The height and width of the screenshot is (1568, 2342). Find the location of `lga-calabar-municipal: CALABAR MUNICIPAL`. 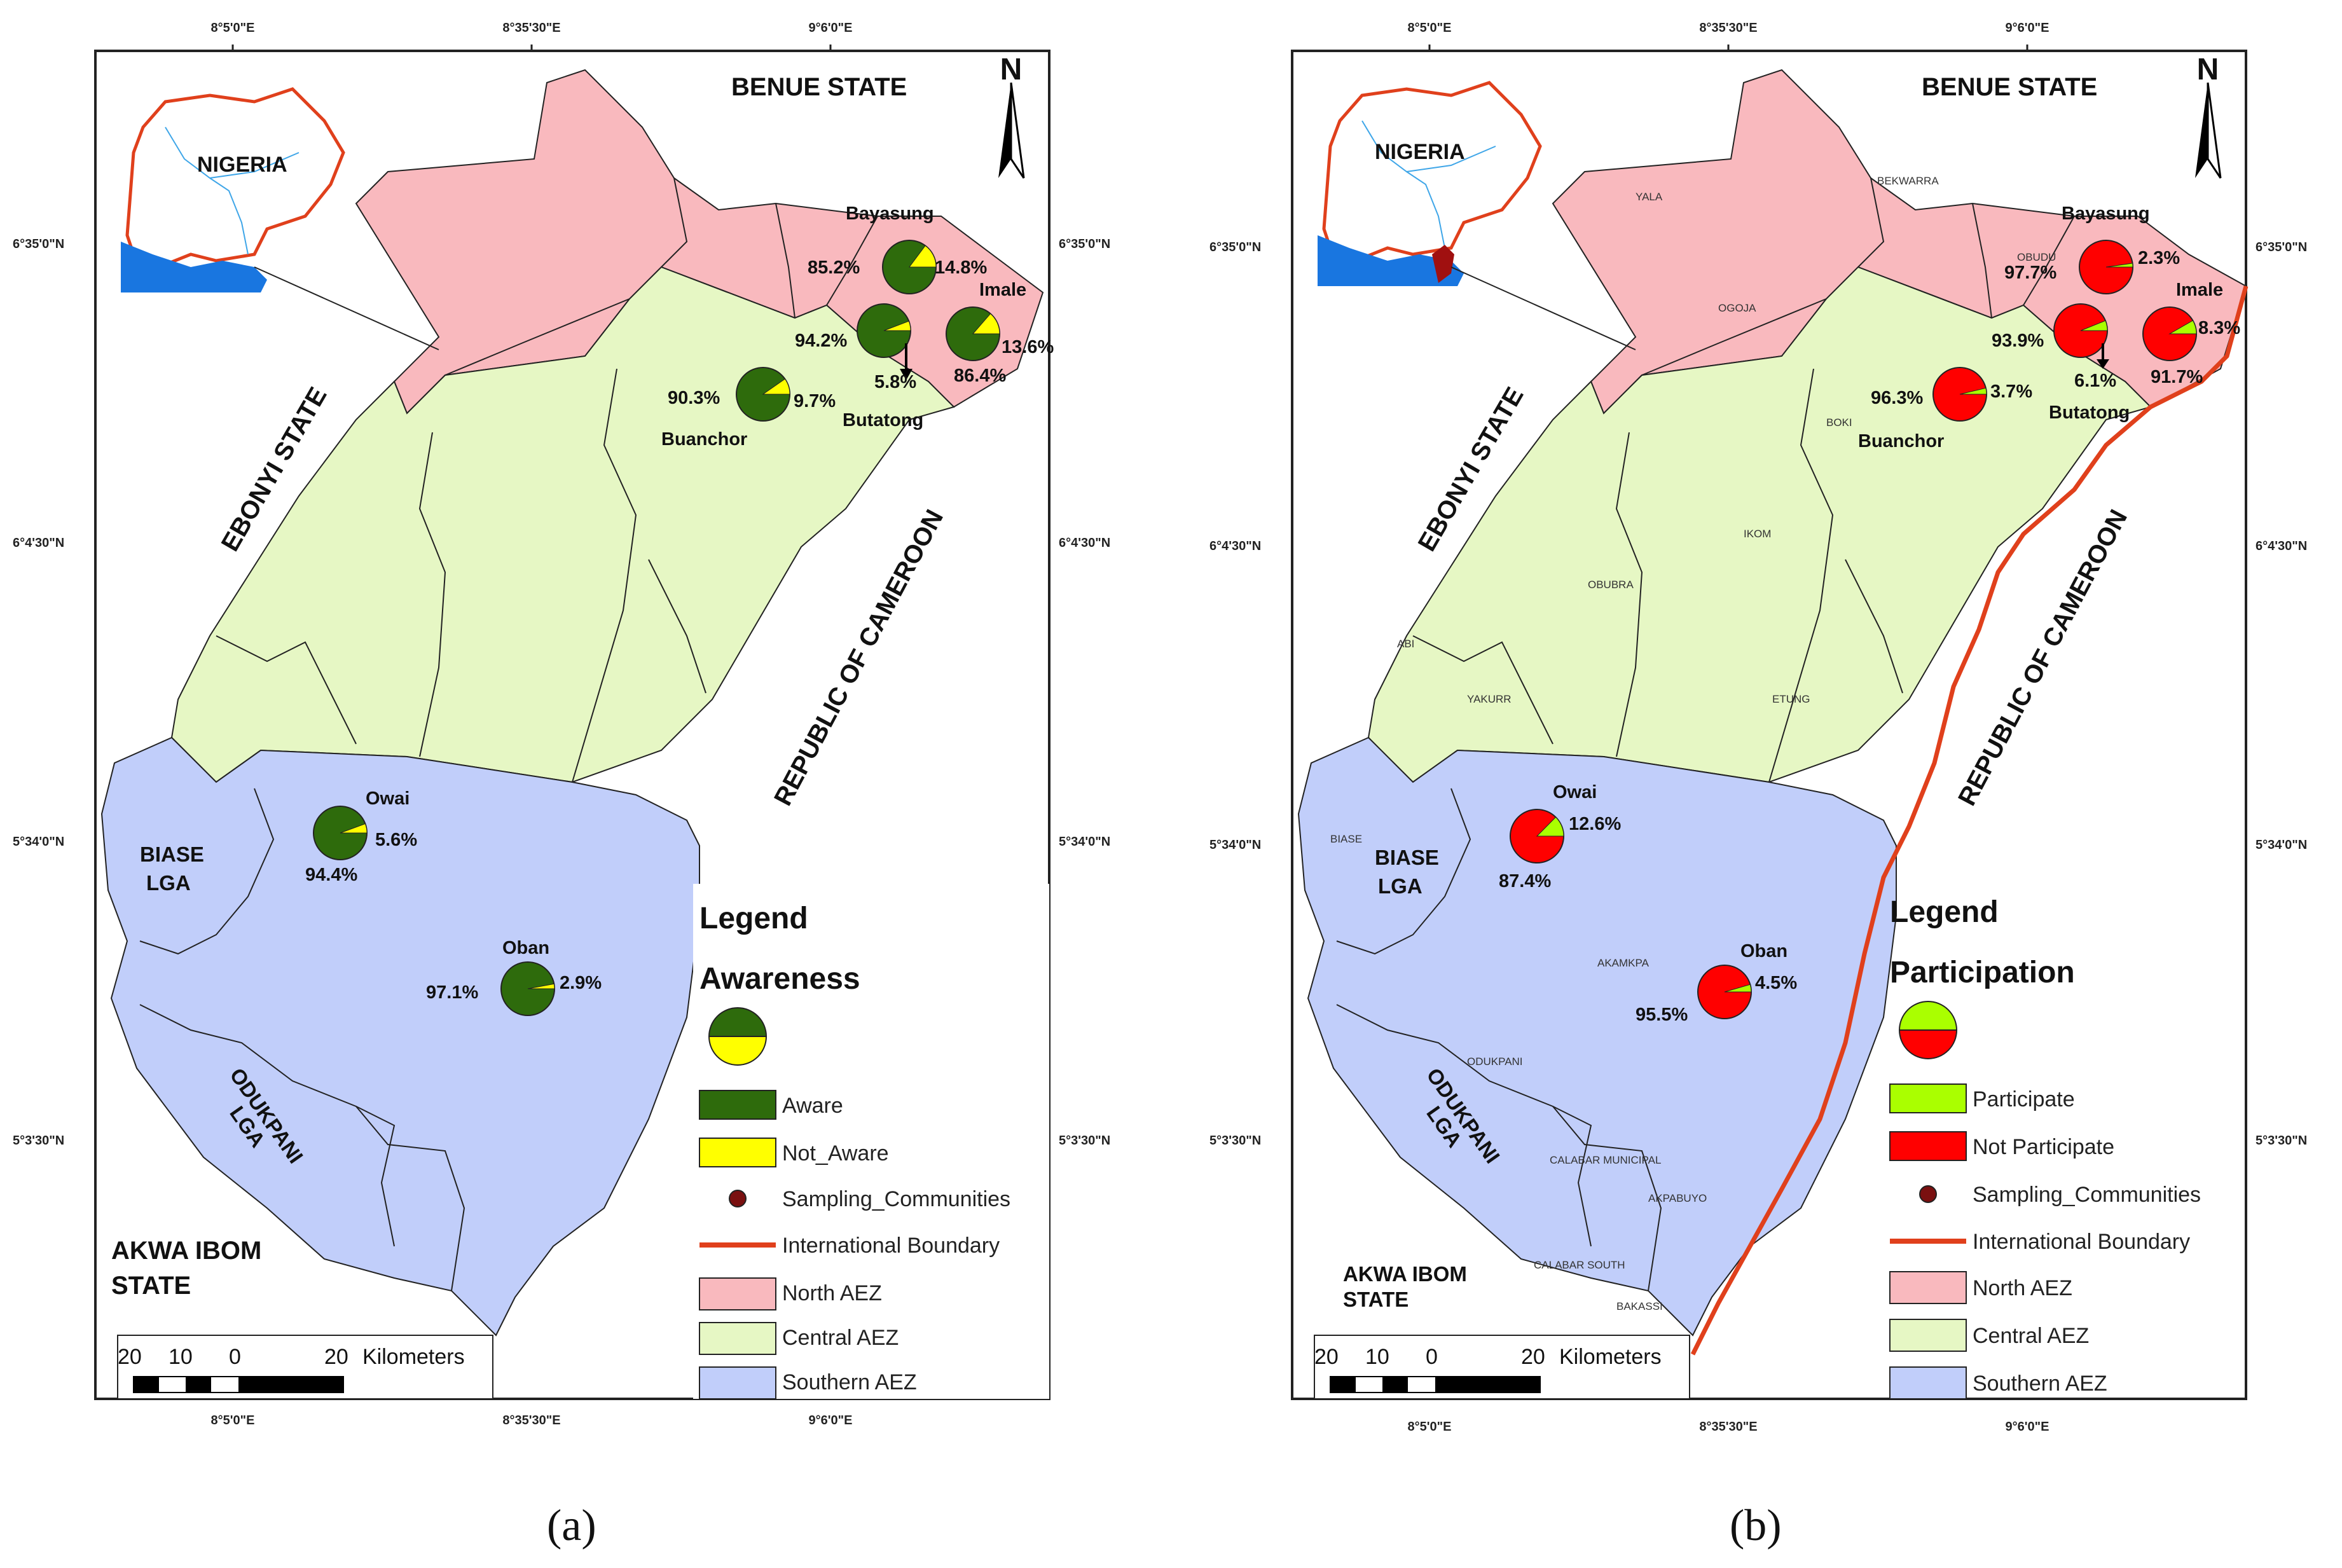

lga-calabar-municipal: CALABAR MUNICIPAL is located at coordinates (1605, 1160).